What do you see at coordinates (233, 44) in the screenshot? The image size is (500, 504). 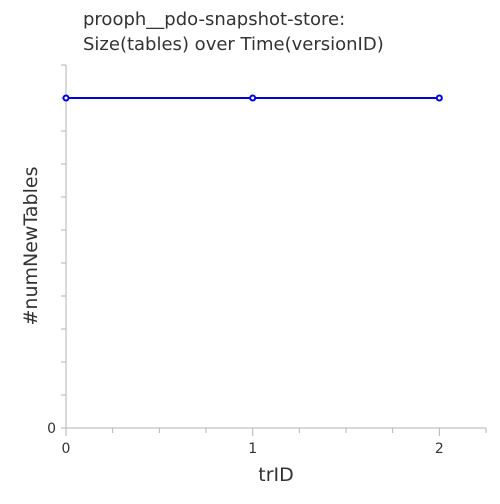 I see `chart-title-line-2: Size(tables) over Time(versionID)` at bounding box center [233, 44].